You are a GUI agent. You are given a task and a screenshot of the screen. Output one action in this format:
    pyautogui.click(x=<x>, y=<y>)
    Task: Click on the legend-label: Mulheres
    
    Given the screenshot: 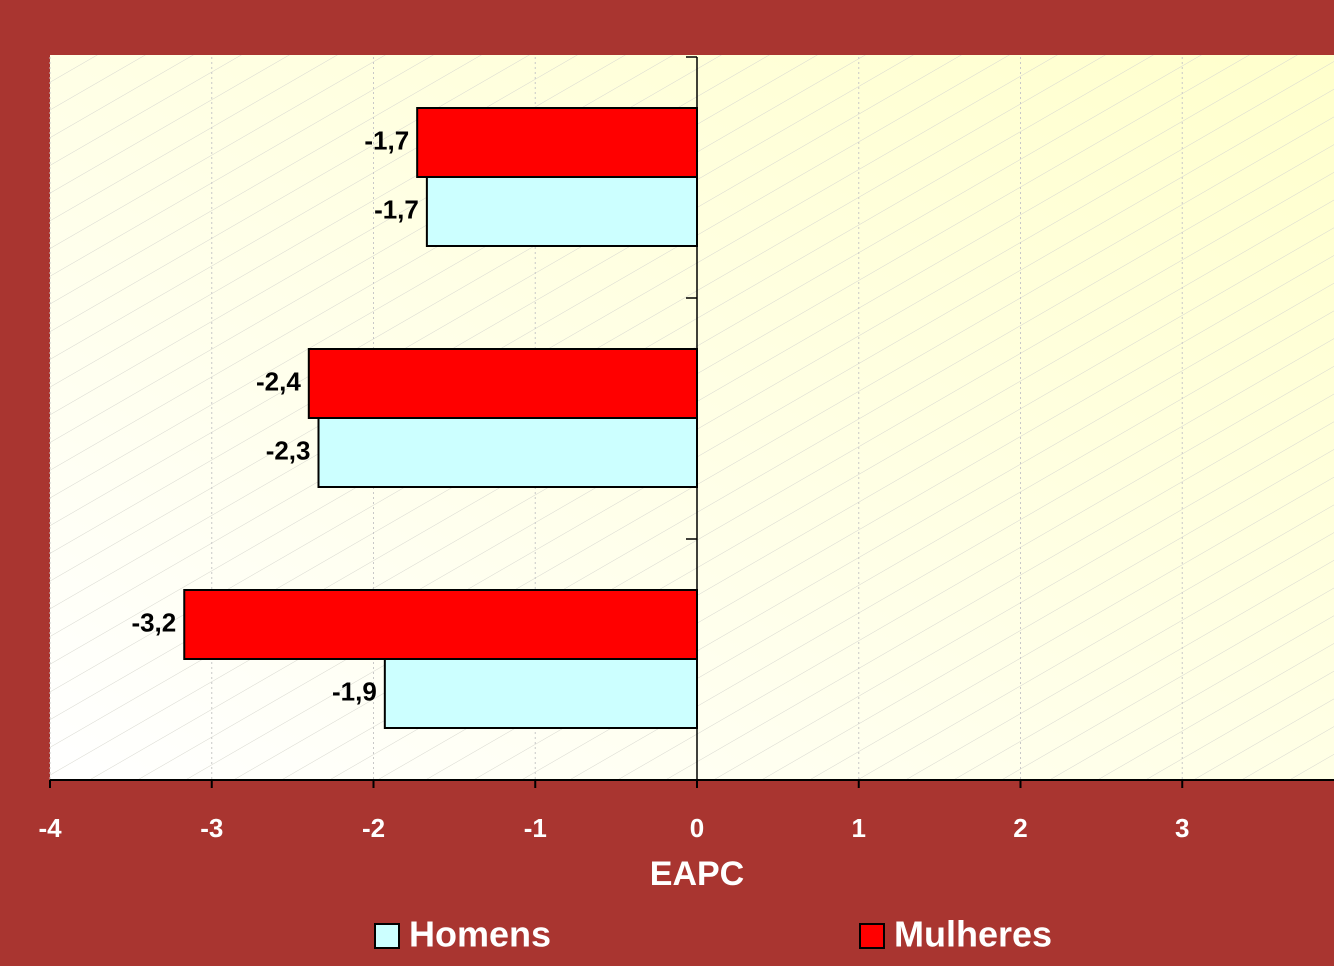 What is the action you would take?
    pyautogui.click(x=973, y=934)
    